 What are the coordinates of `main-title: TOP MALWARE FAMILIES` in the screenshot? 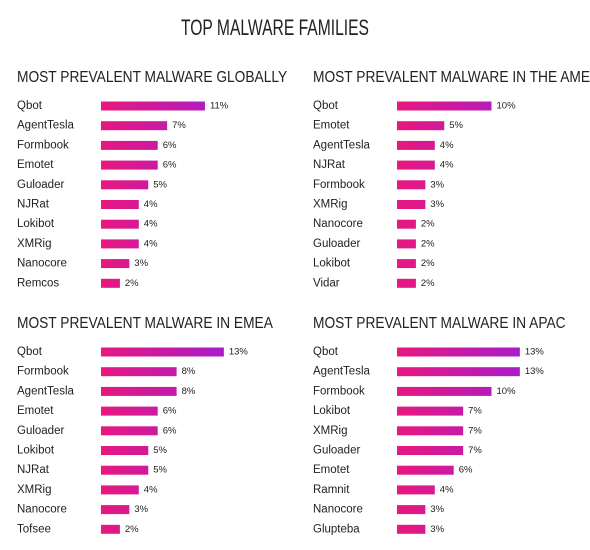 It's located at (275, 27).